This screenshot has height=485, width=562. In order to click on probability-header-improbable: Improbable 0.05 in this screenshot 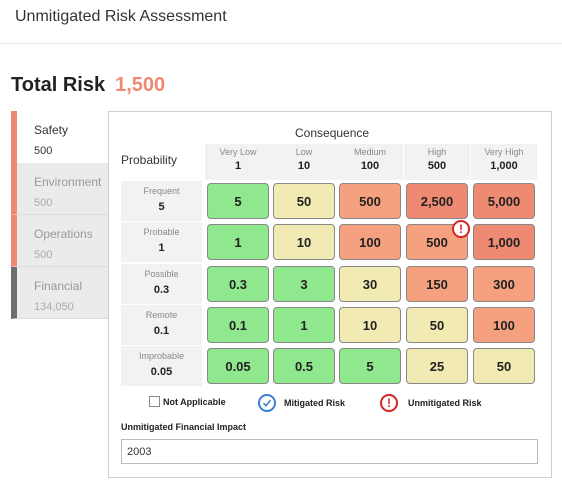, I will do `click(161, 366)`.